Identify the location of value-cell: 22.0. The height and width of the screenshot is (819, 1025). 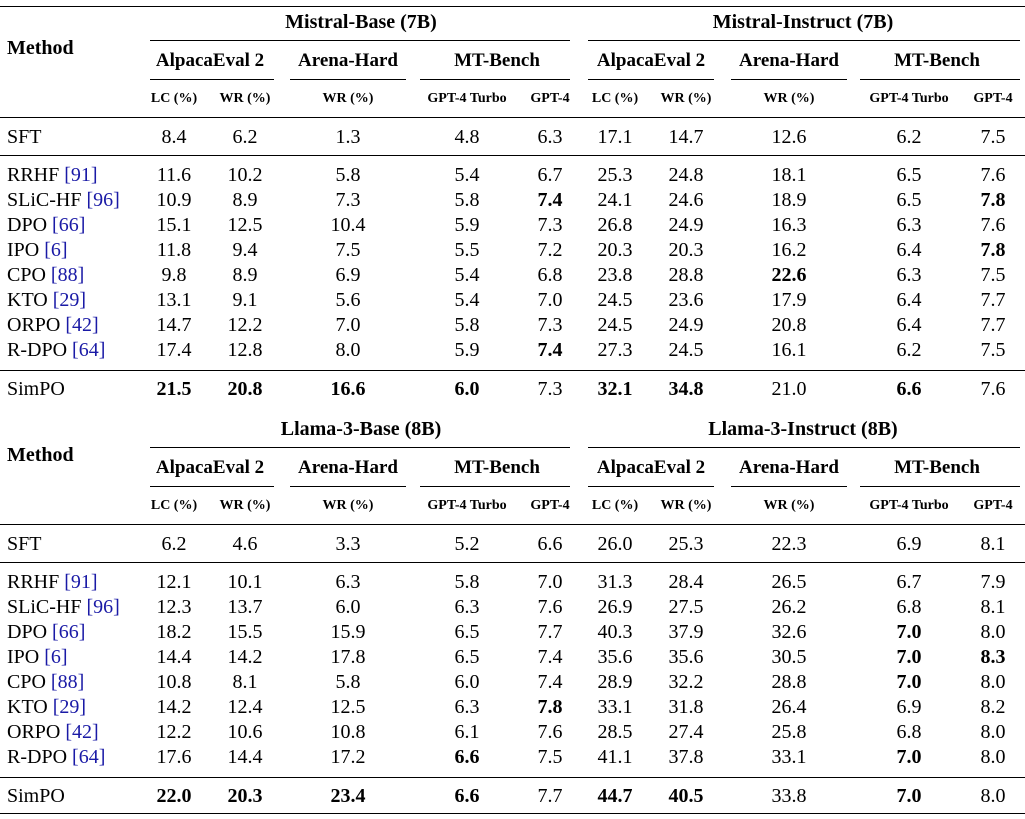
(174, 796).